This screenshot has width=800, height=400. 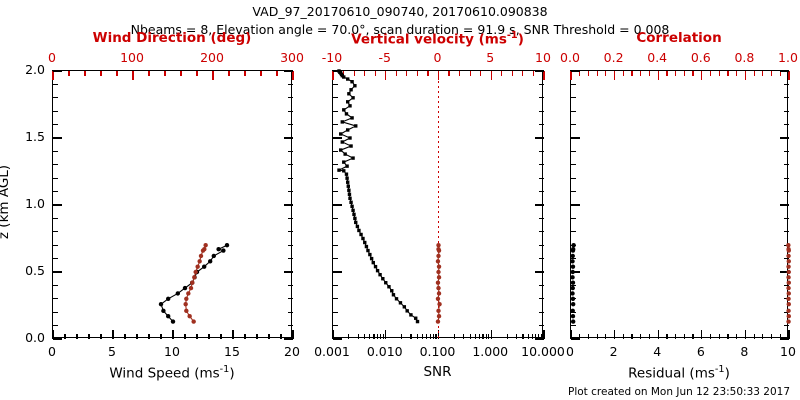 I want to click on x-tick-label-top: 0.0, so click(x=570, y=57).